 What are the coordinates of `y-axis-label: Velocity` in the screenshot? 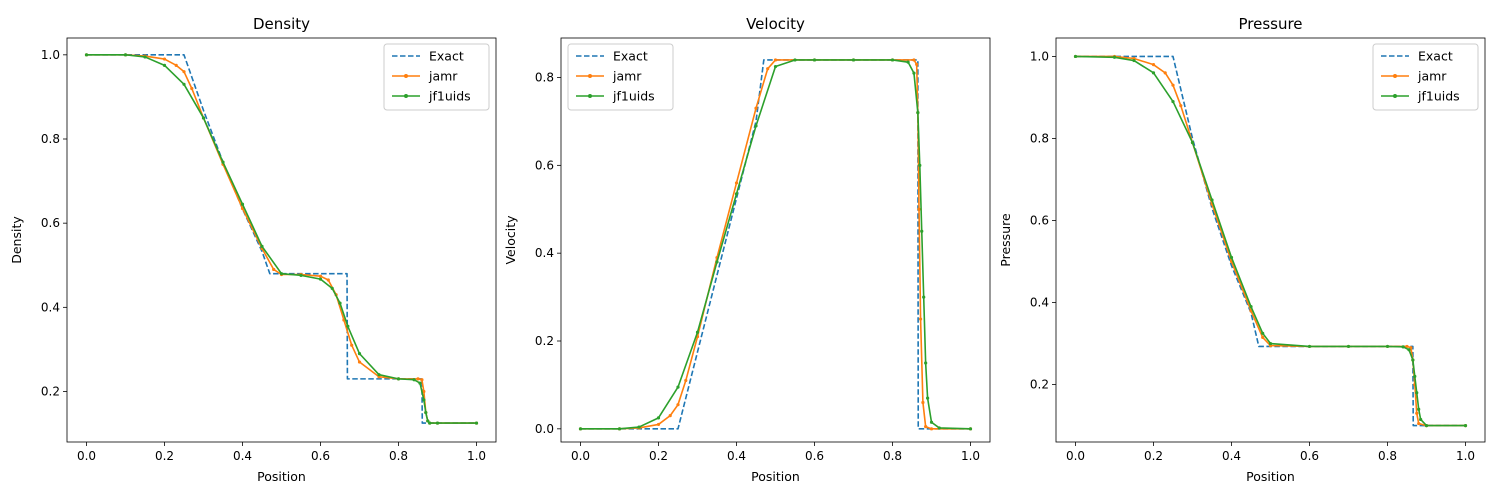 It's located at (510, 240).